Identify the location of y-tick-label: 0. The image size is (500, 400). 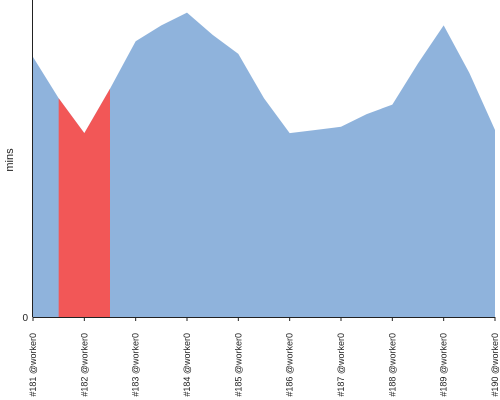
(25, 318).